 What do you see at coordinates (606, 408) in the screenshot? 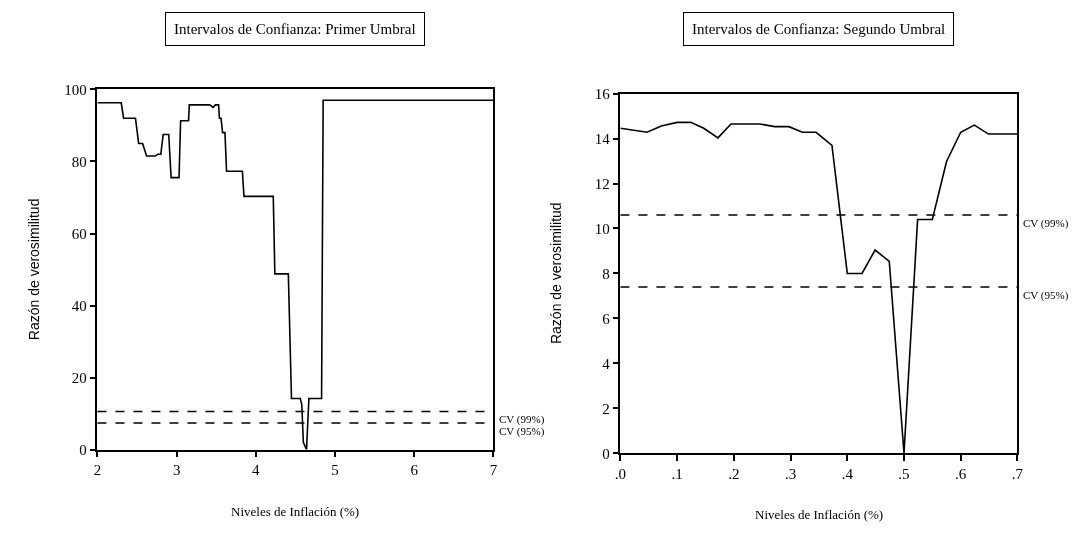
I see `y-tick-label: 2` at bounding box center [606, 408].